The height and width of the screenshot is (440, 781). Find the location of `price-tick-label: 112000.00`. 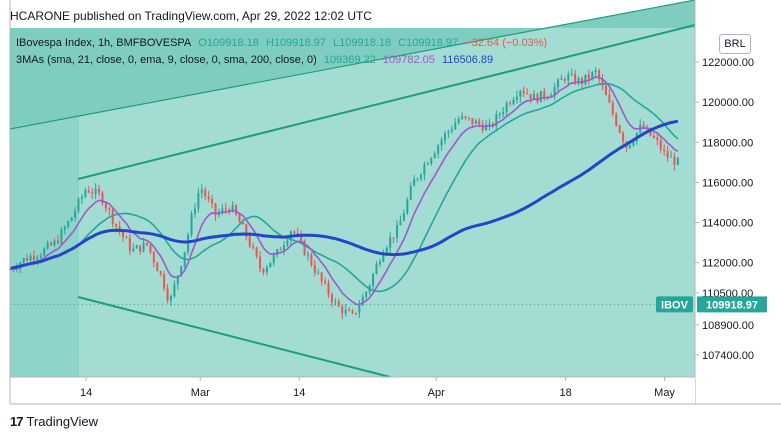

price-tick-label: 112000.00 is located at coordinates (727, 264).